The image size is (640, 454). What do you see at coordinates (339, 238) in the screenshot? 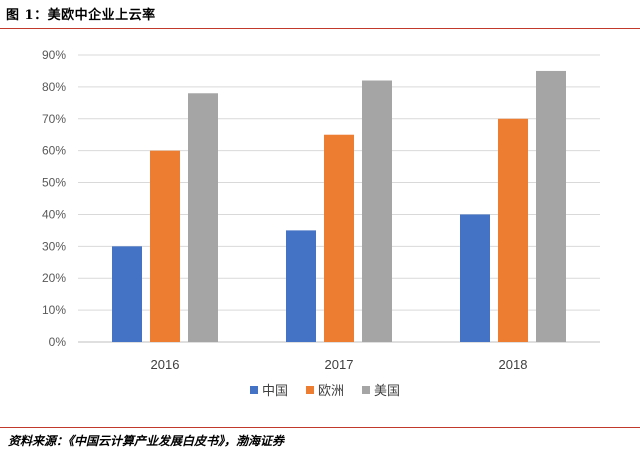
I see `bar-欧洲-2017` at bounding box center [339, 238].